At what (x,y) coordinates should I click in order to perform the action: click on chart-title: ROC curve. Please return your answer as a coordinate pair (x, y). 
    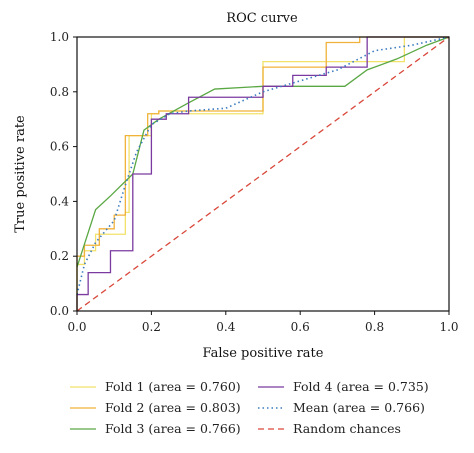
    Looking at the image, I should click on (262, 18).